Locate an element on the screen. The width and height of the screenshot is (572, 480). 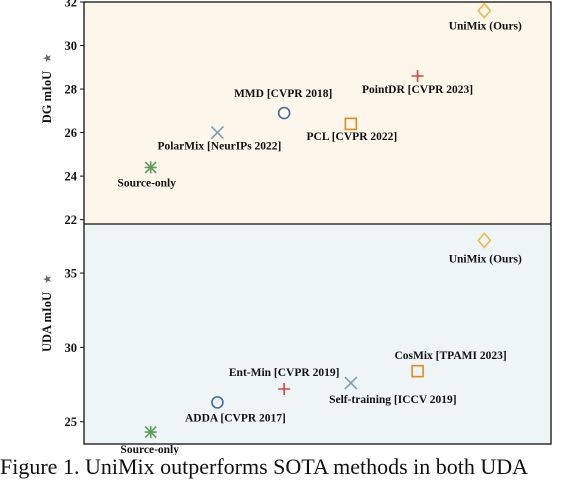
dg-point-mmd-cvpr-2018 is located at coordinates (284, 113).